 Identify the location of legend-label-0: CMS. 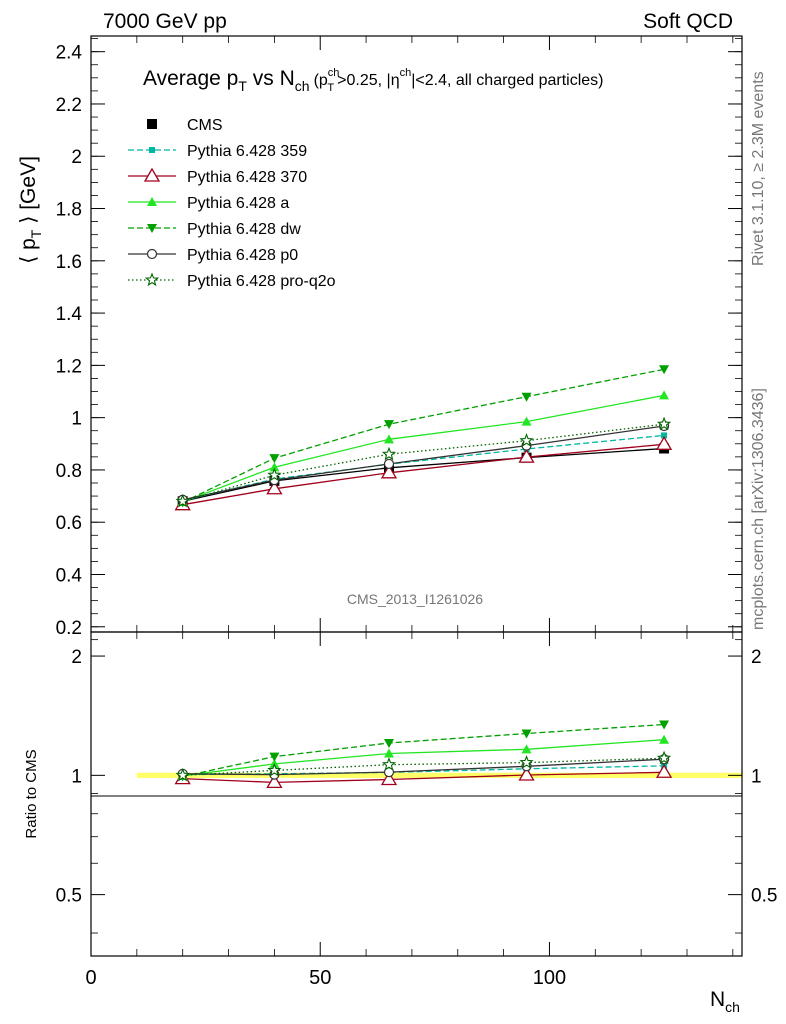
(205, 125).